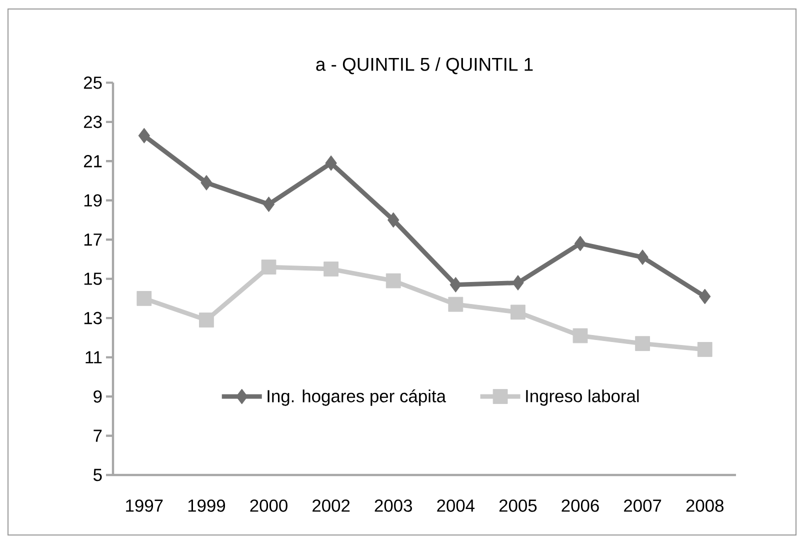  I want to click on x-tick-label: 2000, so click(269, 506).